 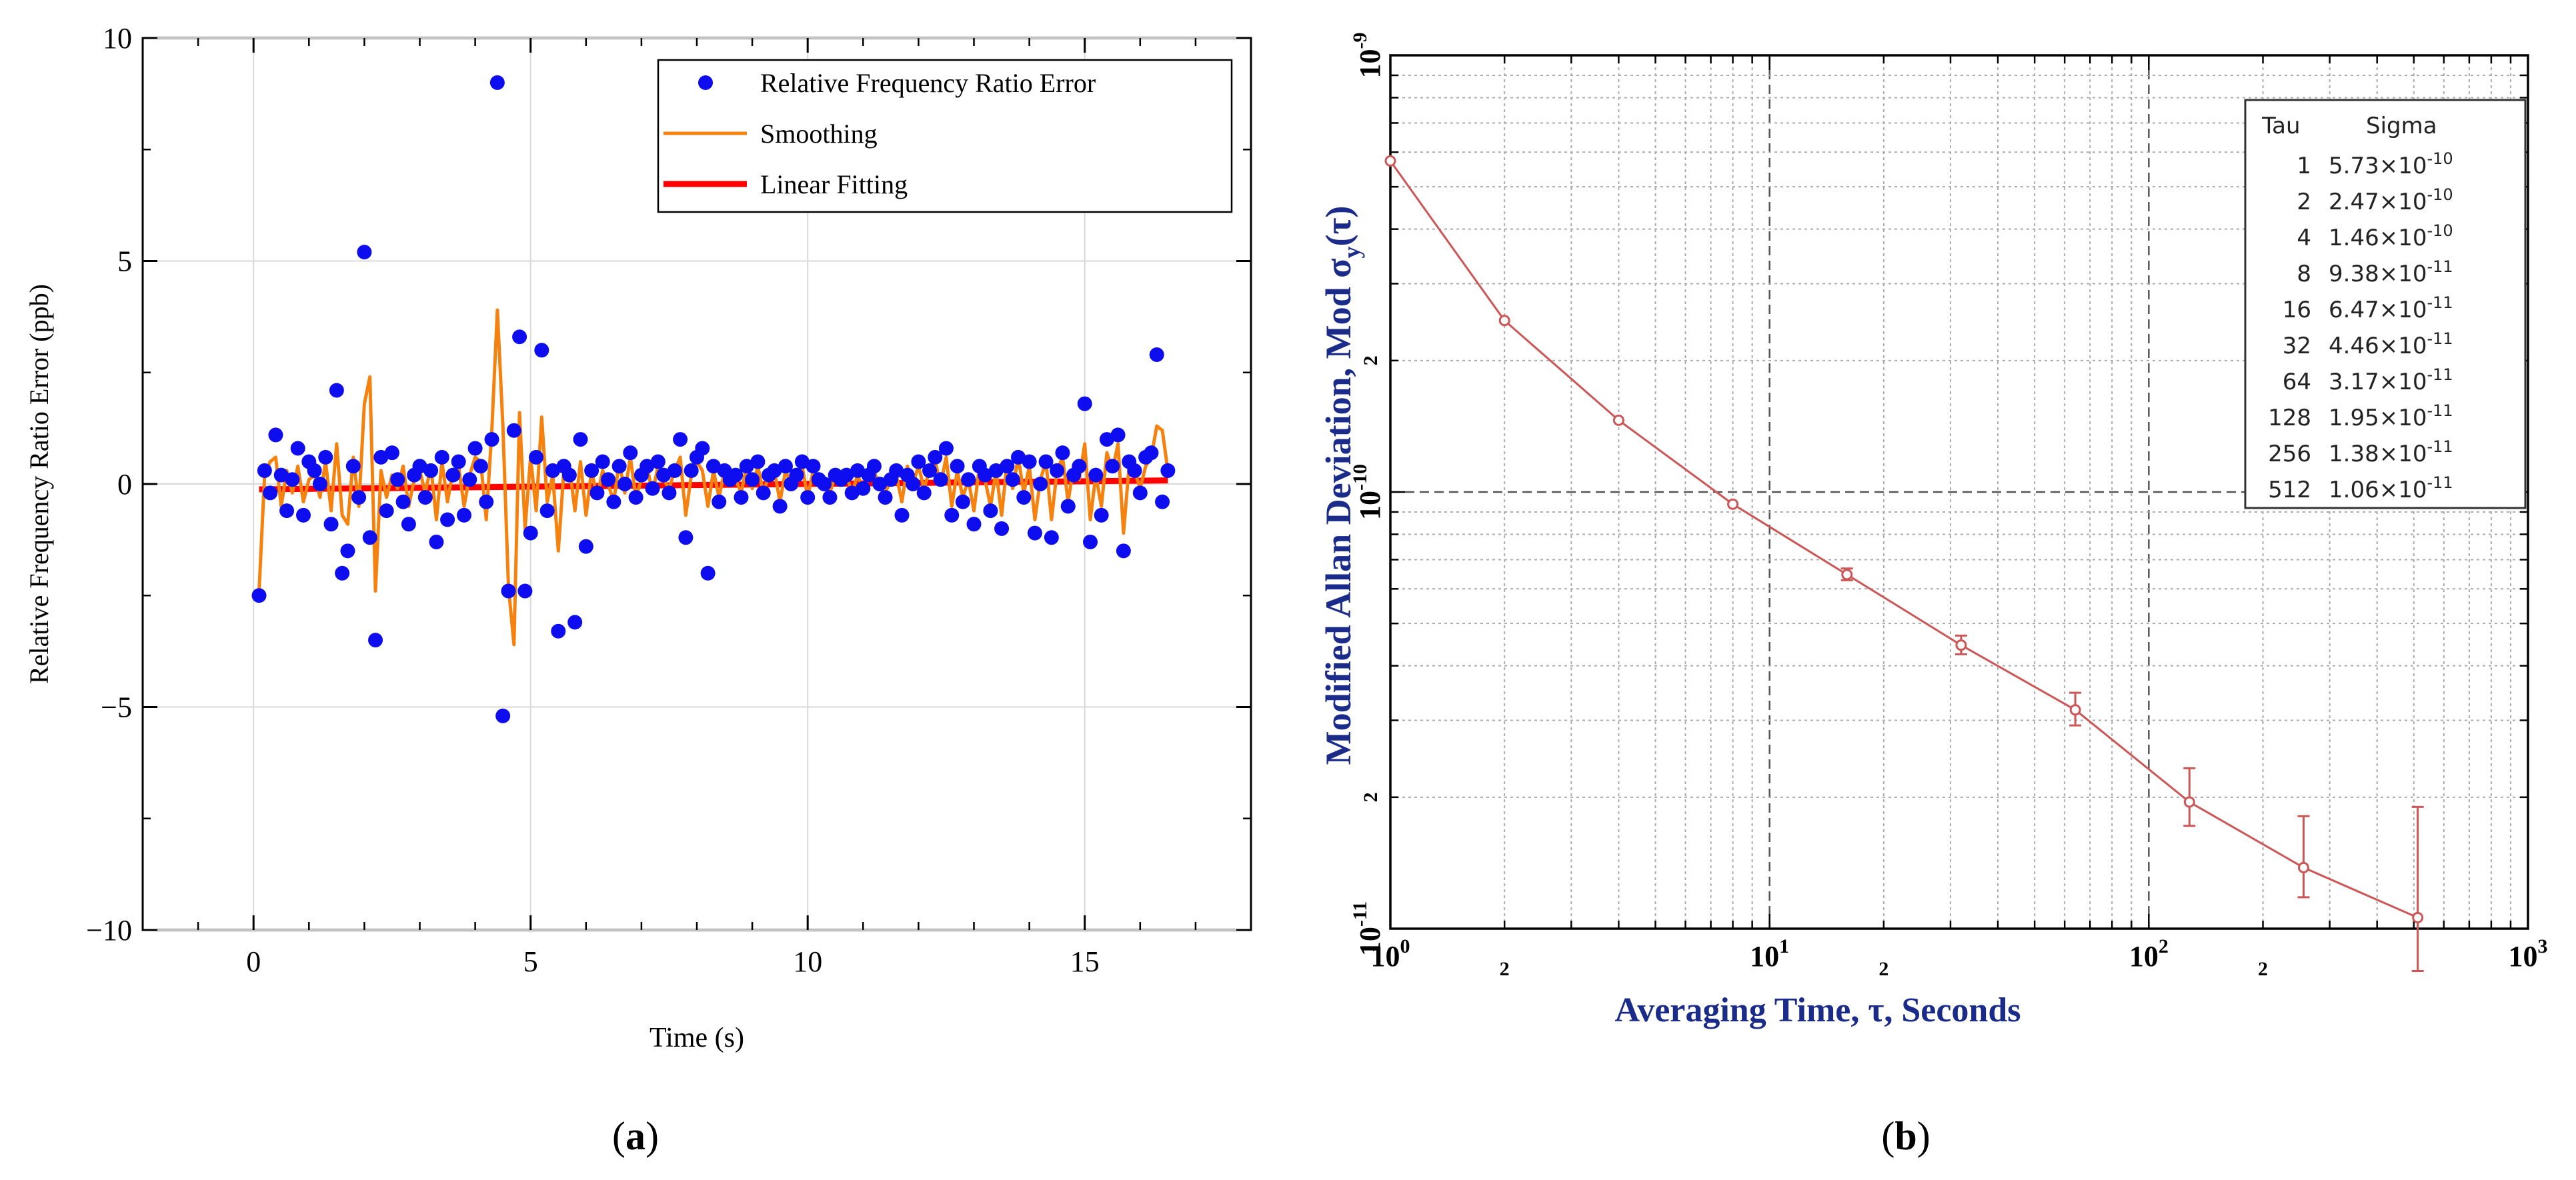 I want to click on chart-b-ytick-minor-label: 2, so click(x=1371, y=360).